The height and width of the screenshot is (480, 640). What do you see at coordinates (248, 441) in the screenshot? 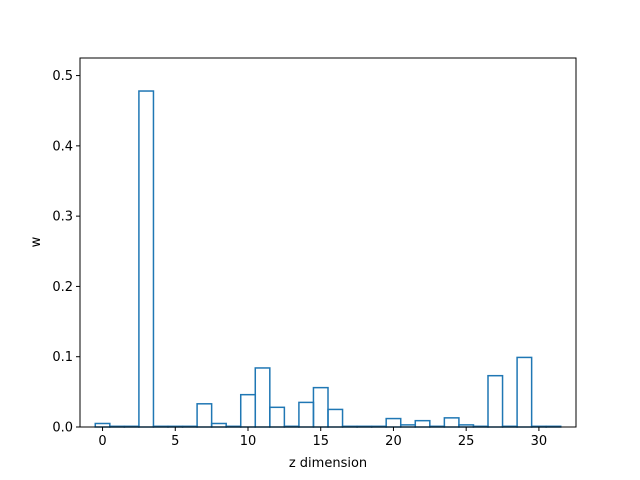
I see `x-tick-label: 10` at bounding box center [248, 441].